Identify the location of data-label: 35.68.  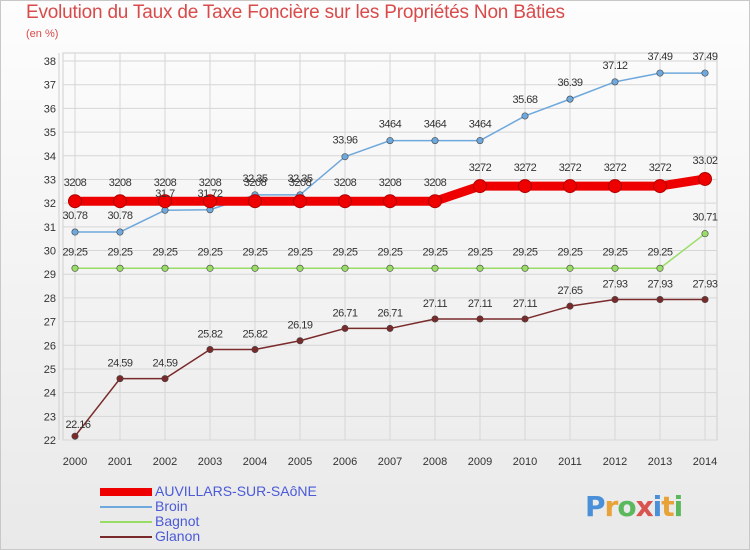
(524, 100).